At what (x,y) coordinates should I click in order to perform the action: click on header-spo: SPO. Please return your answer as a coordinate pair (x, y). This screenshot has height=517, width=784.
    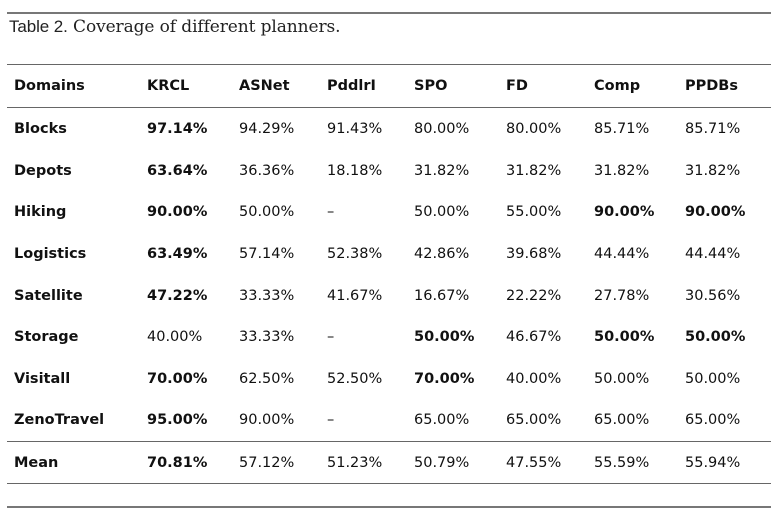
    Looking at the image, I should click on (453, 86).